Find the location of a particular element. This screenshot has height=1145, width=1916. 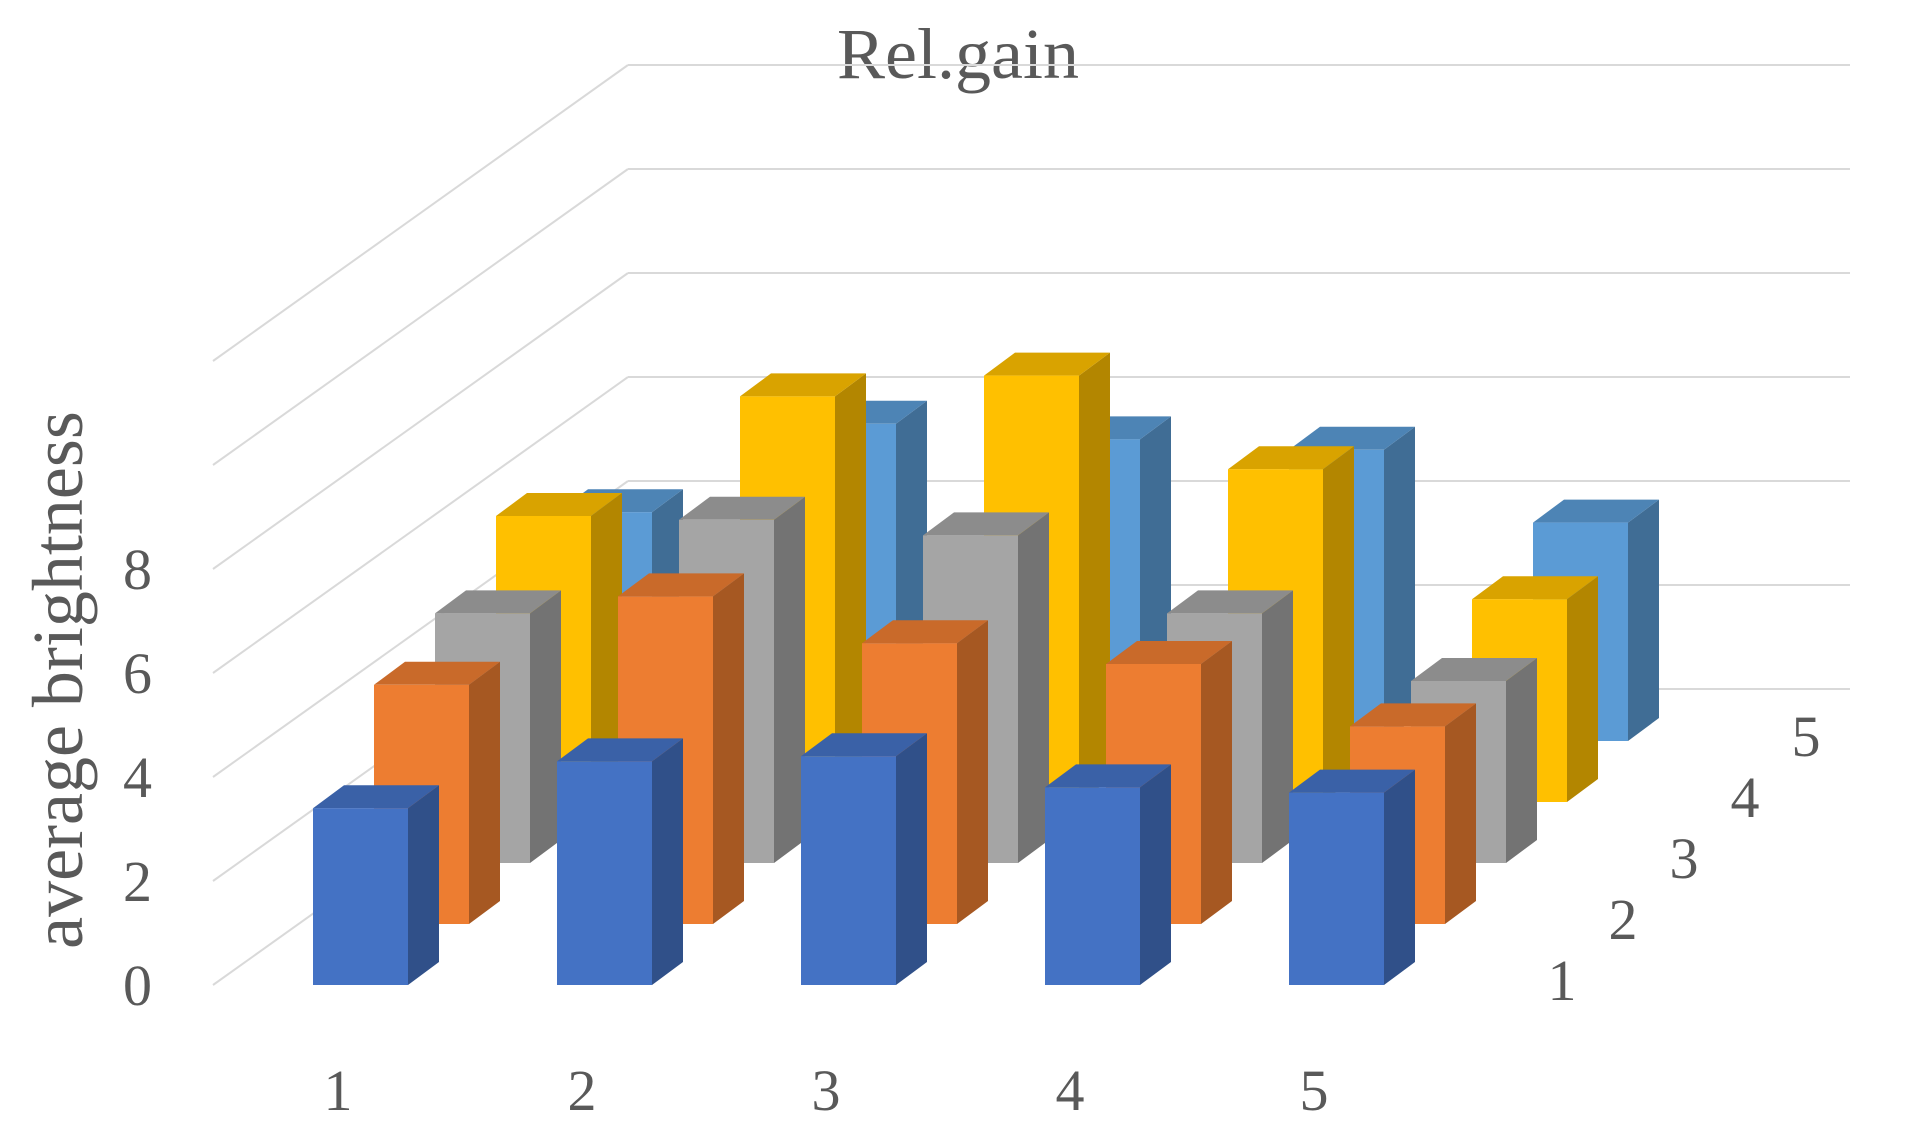

chart-title: Rel.gain is located at coordinates (958, 54).